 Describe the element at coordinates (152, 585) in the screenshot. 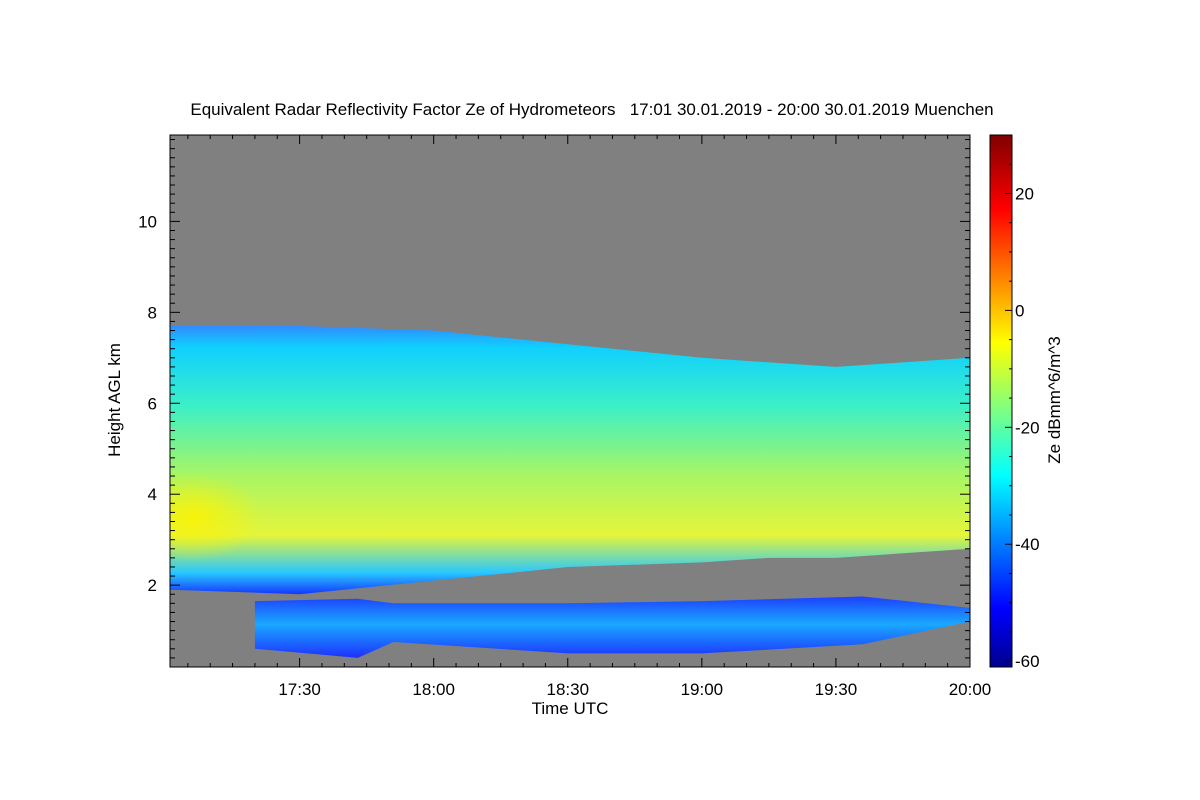

I see `y-tick-label: 2` at that location.